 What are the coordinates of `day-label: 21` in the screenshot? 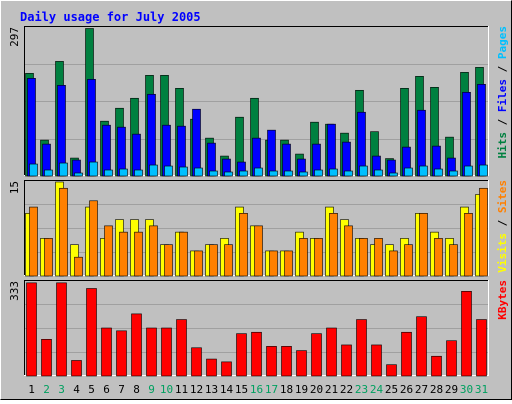 It's located at (331, 389).